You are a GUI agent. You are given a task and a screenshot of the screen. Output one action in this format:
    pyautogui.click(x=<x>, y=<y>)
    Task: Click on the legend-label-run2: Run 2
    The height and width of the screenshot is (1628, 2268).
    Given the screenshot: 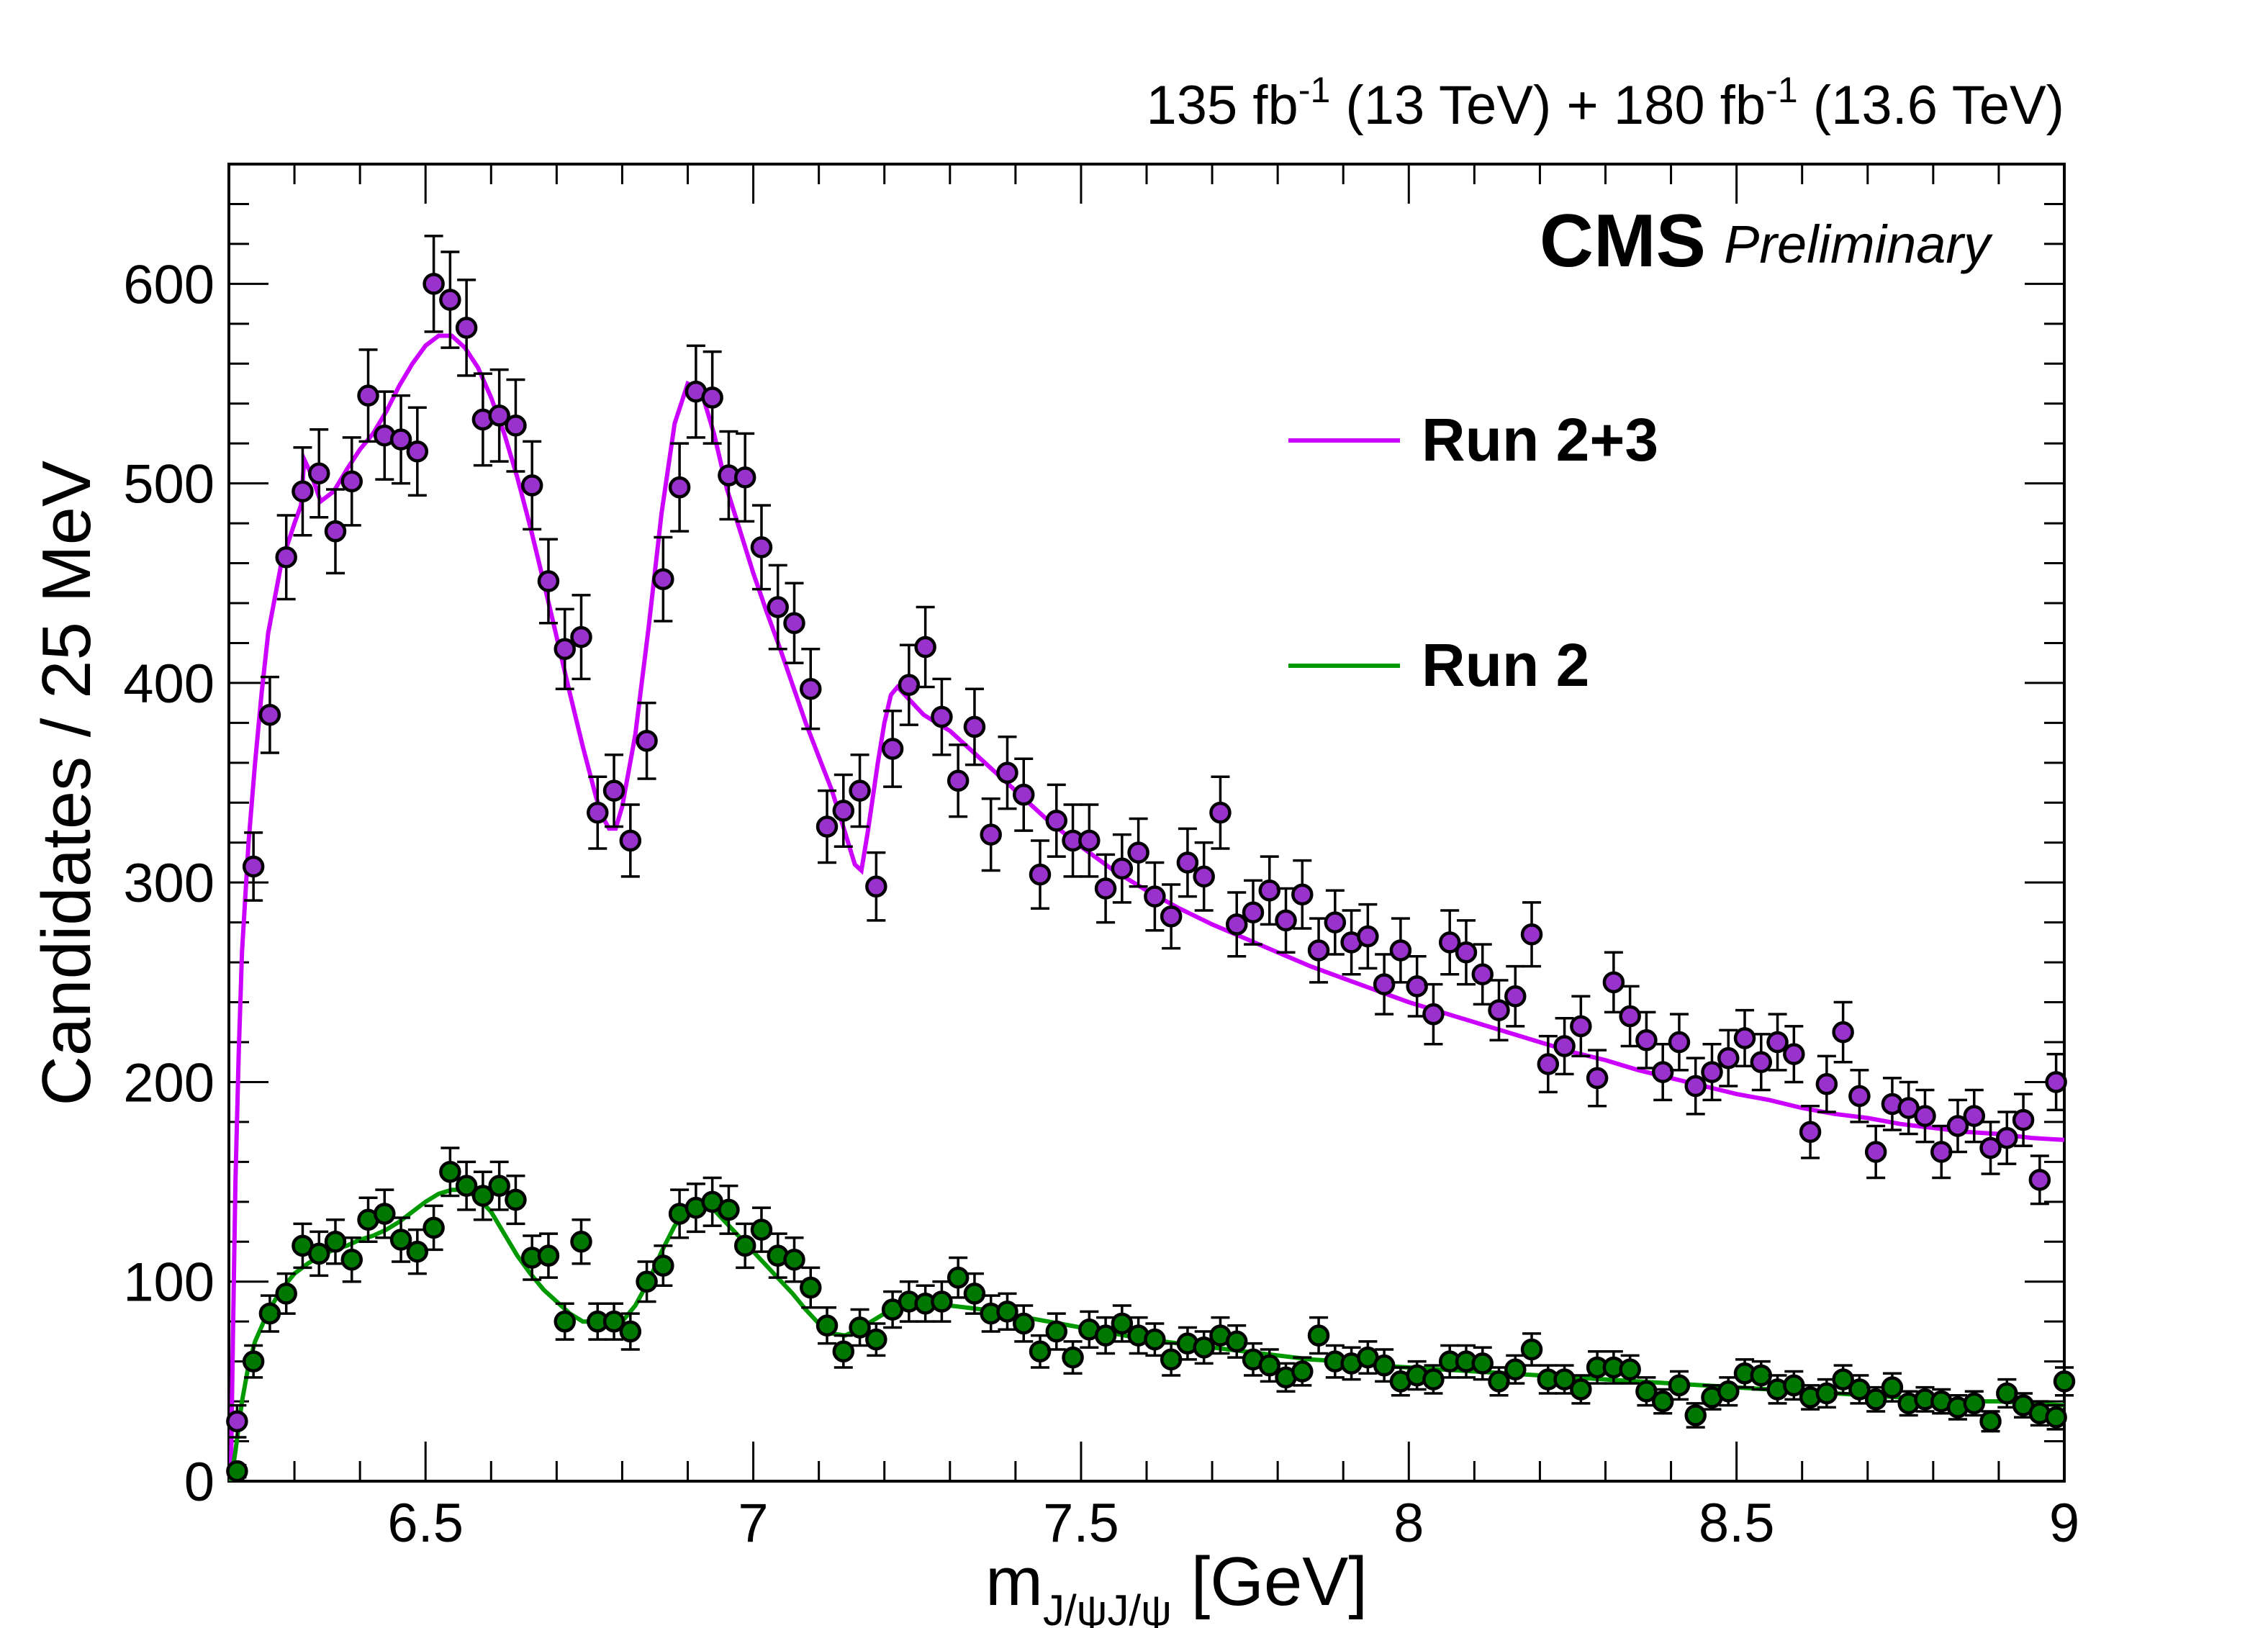 What is the action you would take?
    pyautogui.click(x=1505, y=665)
    